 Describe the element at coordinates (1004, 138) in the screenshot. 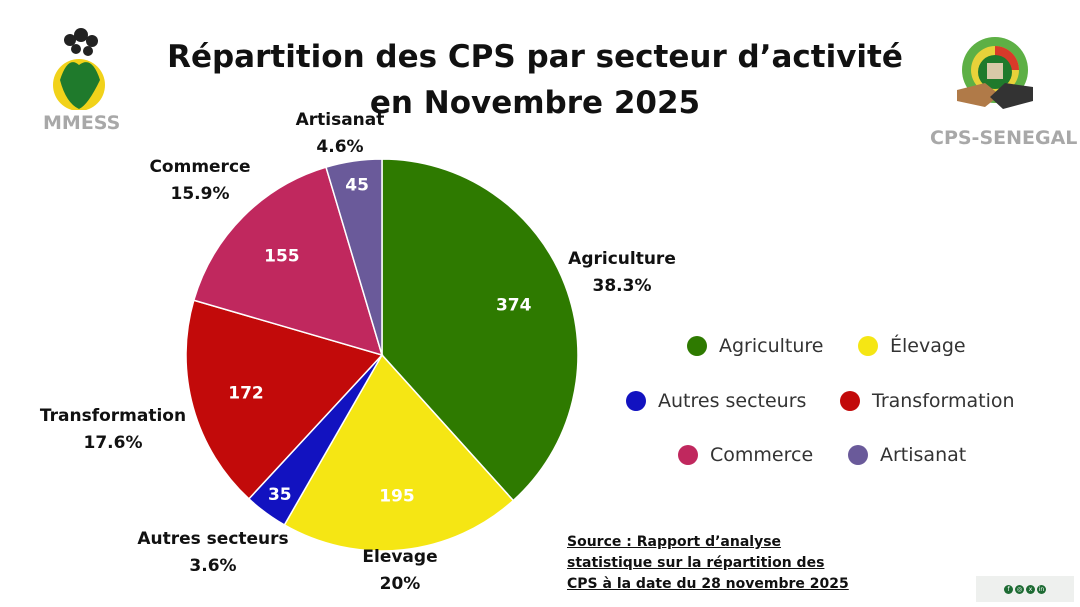

I see `cps-senegal-logo-text: CPS-SENEGAL` at that location.